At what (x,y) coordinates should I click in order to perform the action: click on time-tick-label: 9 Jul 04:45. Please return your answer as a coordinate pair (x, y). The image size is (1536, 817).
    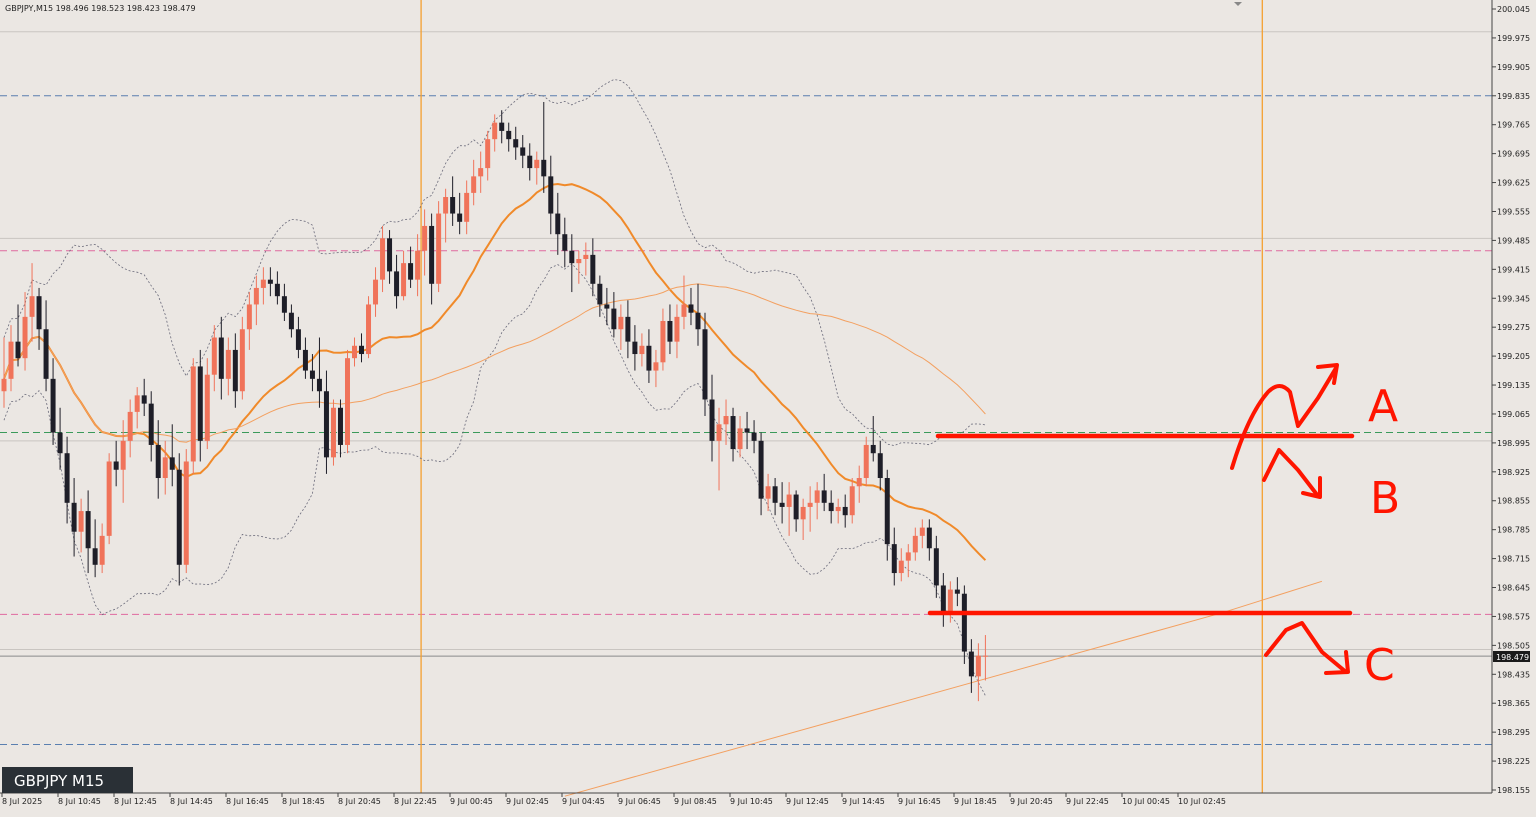
    Looking at the image, I should click on (583, 801).